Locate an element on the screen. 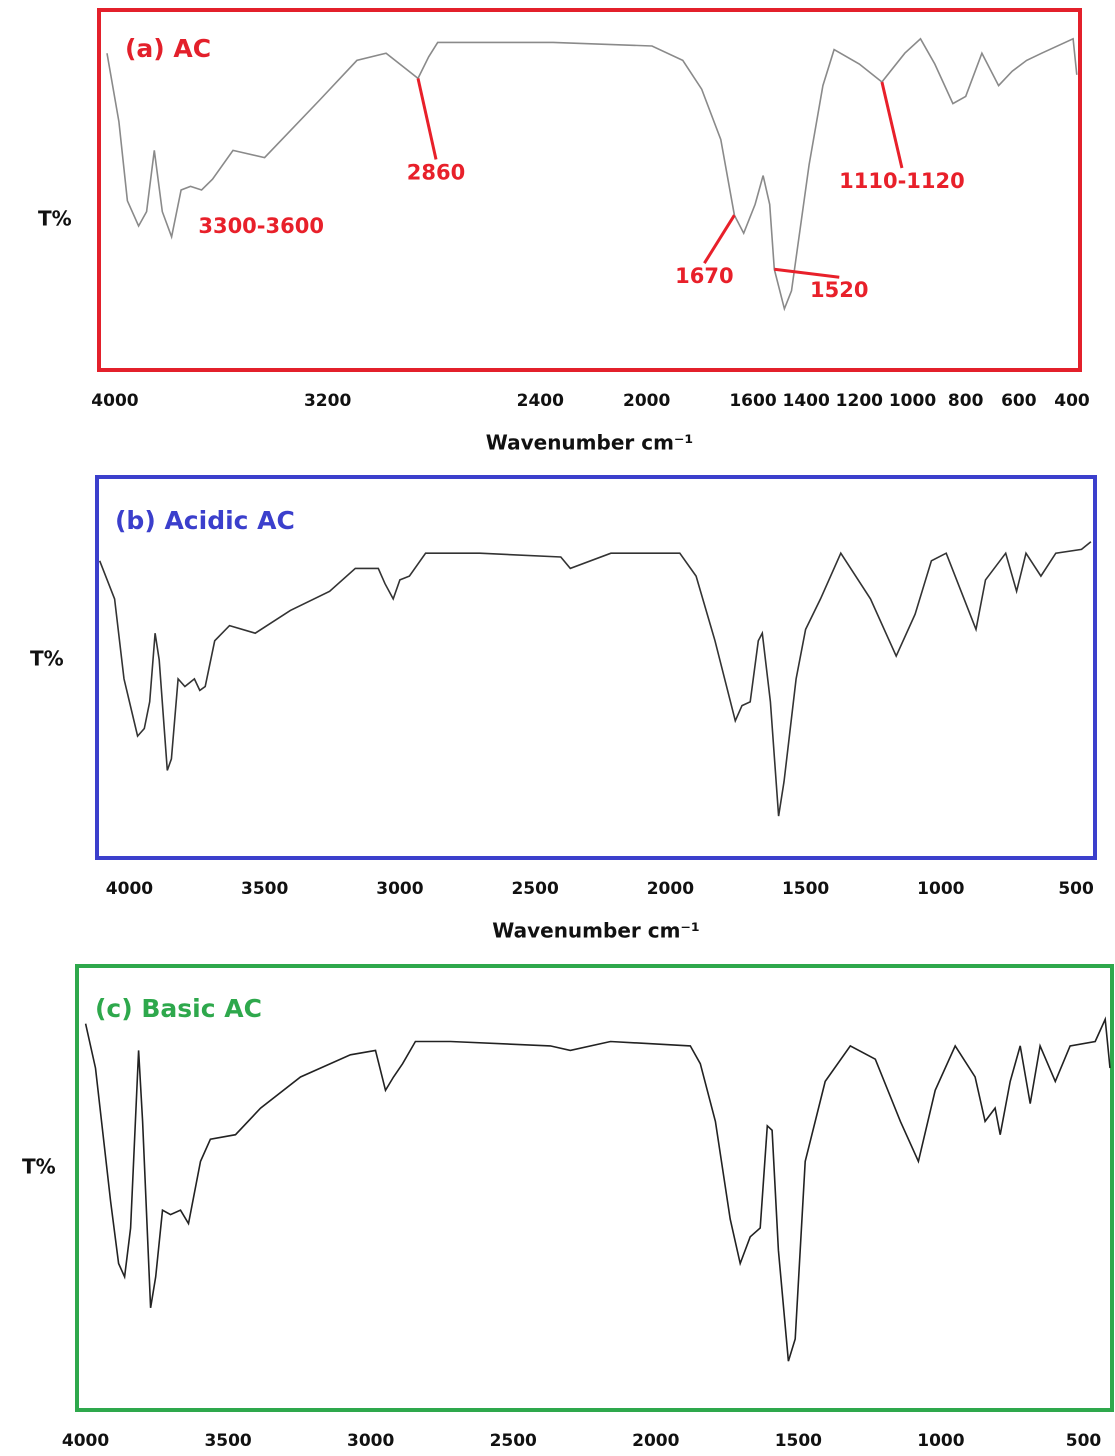  annotation-label: 3300-3600 is located at coordinates (261, 226).